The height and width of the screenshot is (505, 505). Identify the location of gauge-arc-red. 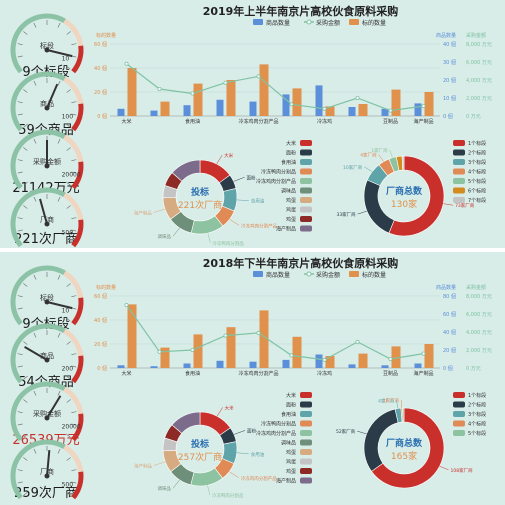
(77, 369).